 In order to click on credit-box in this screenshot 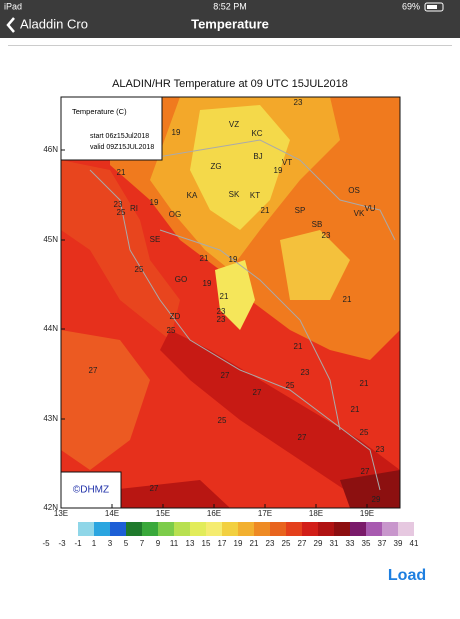, I will do `click(91, 490)`.